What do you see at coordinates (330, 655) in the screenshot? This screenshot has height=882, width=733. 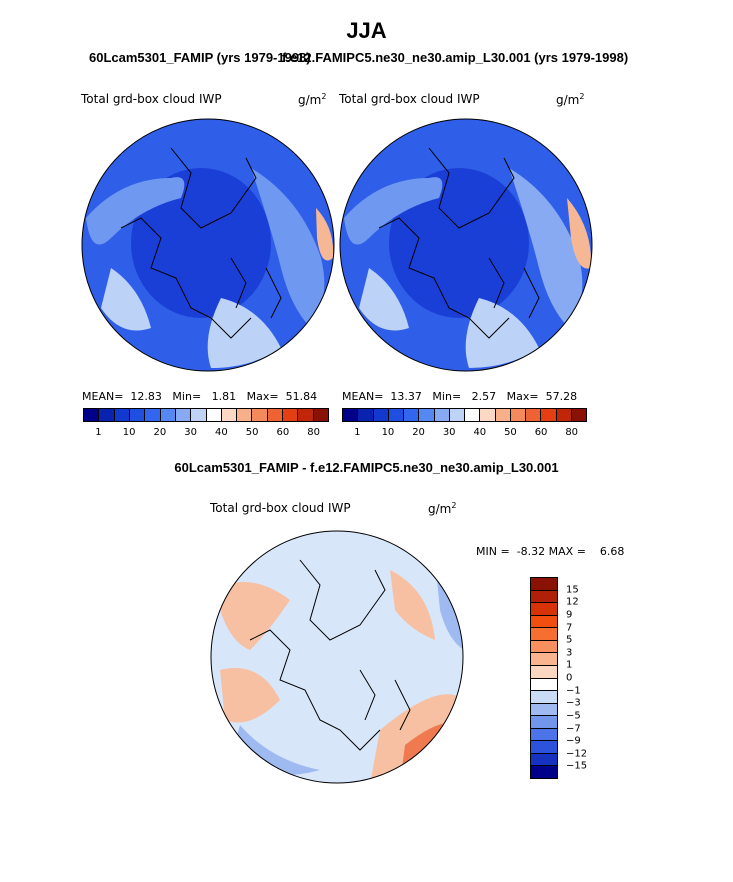 I see `diff-coastlines` at bounding box center [330, 655].